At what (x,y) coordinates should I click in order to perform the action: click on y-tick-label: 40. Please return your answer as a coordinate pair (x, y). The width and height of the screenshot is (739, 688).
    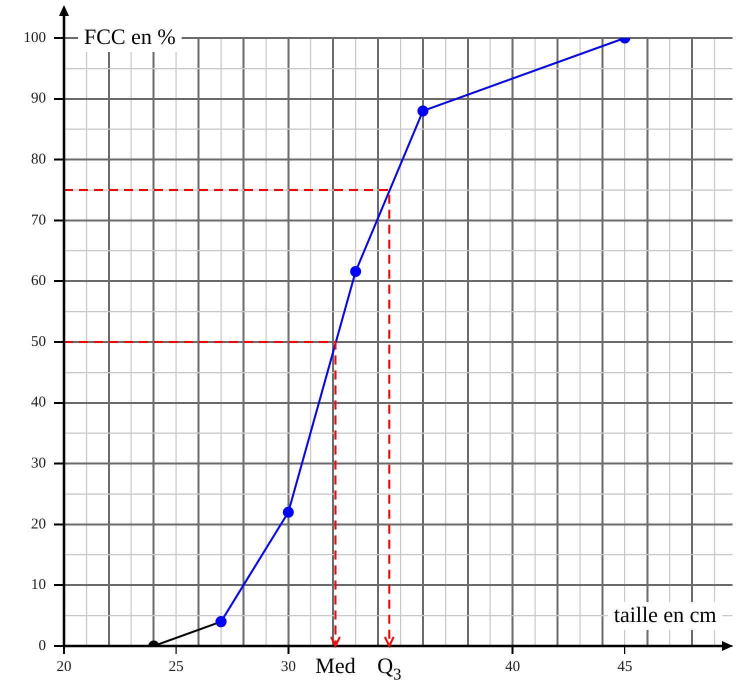
    Looking at the image, I should click on (38, 402).